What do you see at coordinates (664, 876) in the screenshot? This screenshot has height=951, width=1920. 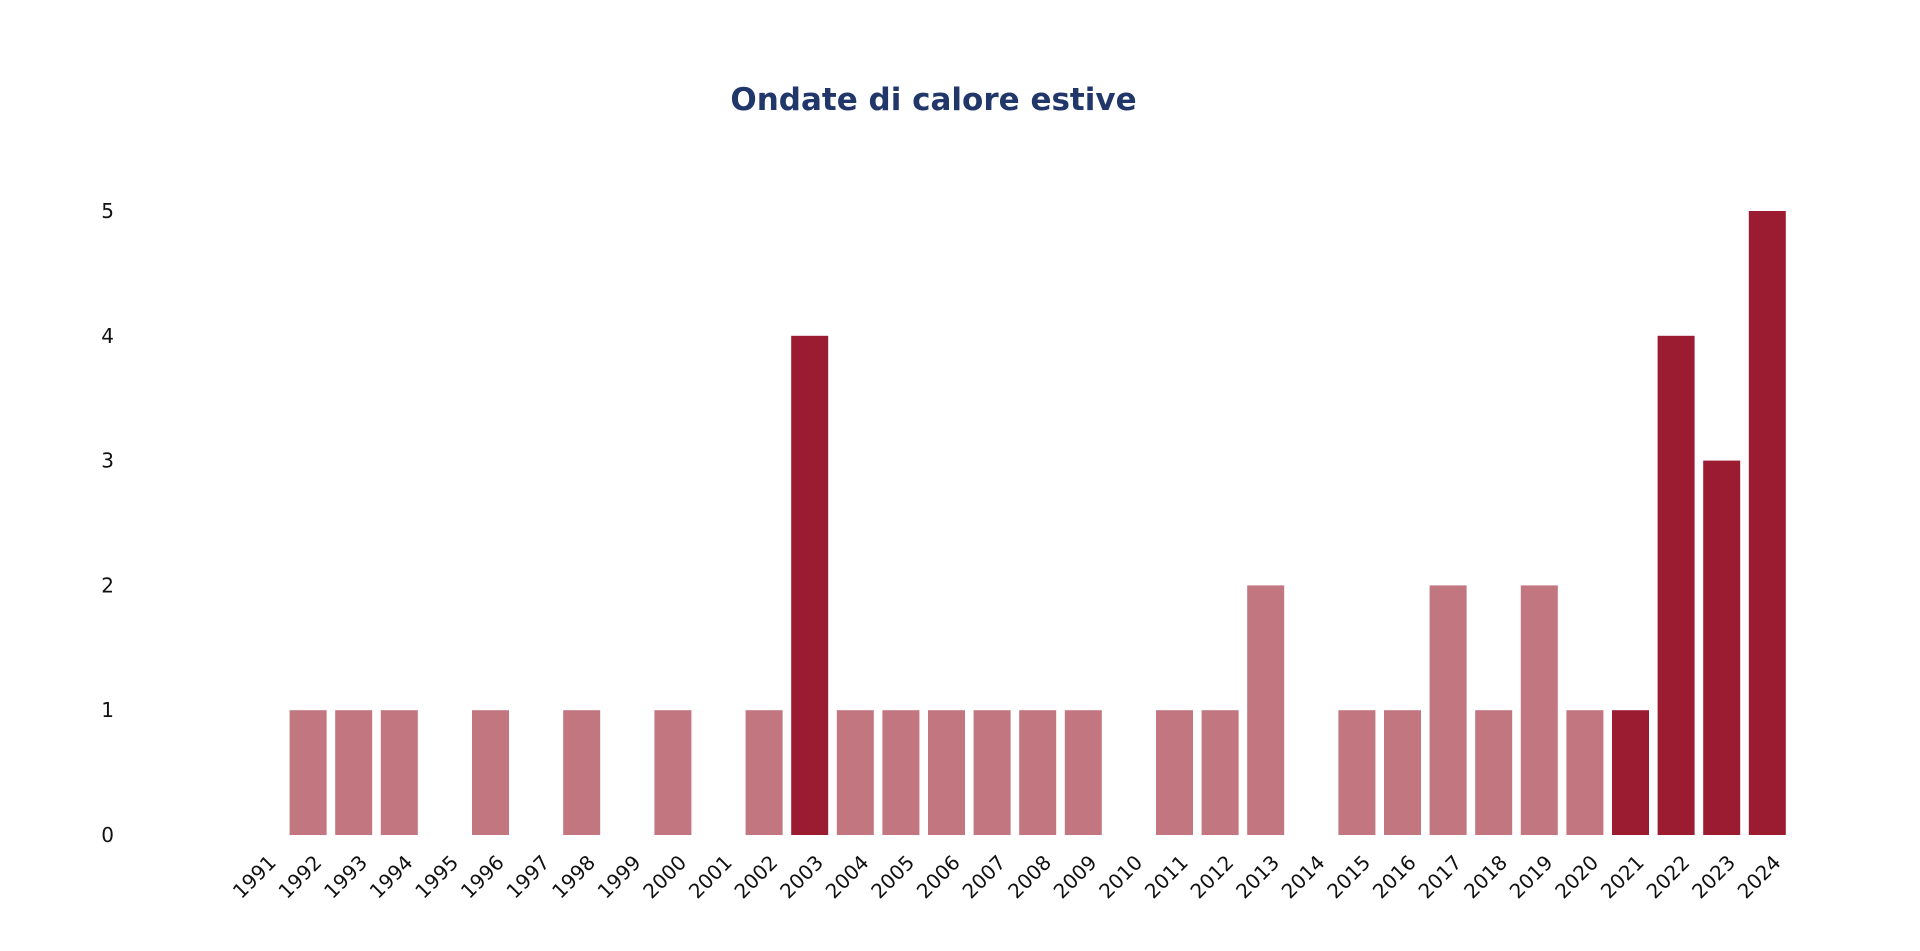 I see `x-tick-label: 2000` at bounding box center [664, 876].